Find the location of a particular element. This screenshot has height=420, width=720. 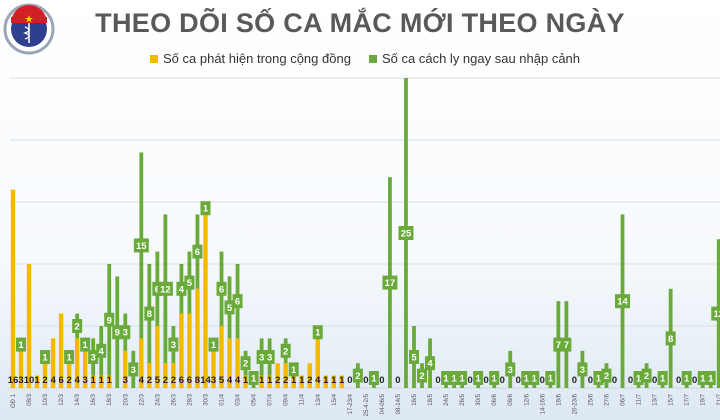

data-label-community: 3 is located at coordinates (85, 380).